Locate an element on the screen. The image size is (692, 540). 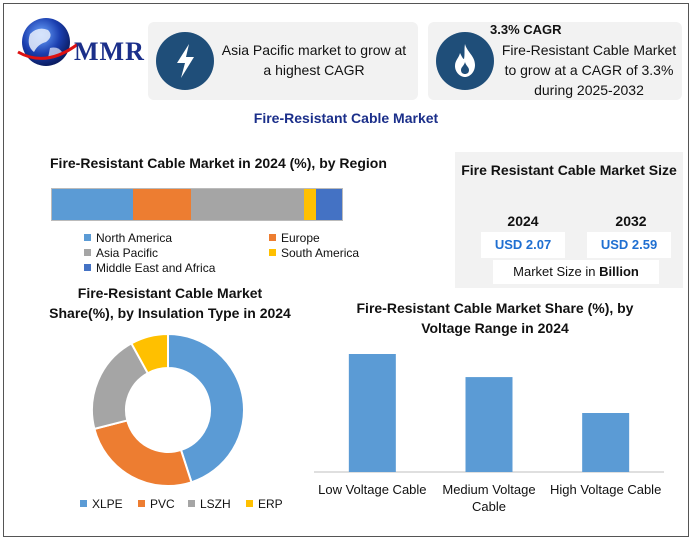
legend-item: XLPE is located at coordinates (101, 504).